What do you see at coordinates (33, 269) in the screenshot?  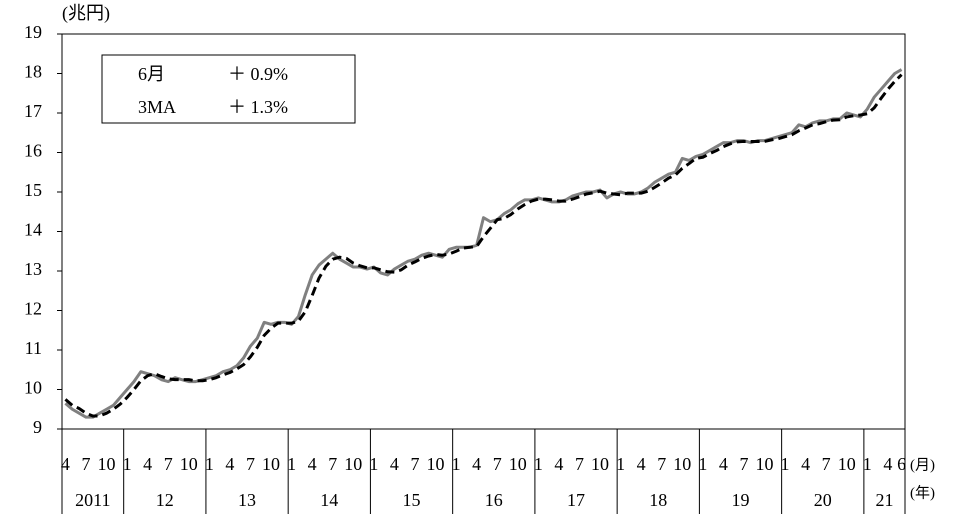 I see `y-tick-label: 13` at bounding box center [33, 269].